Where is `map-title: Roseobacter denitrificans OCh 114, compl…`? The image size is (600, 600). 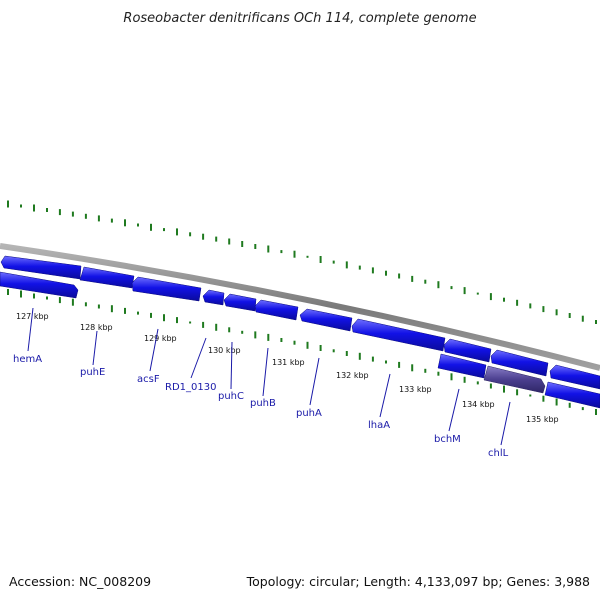
map-title: Roseobacter denitrificans OCh 114, compl… is located at coordinates (299, 18).